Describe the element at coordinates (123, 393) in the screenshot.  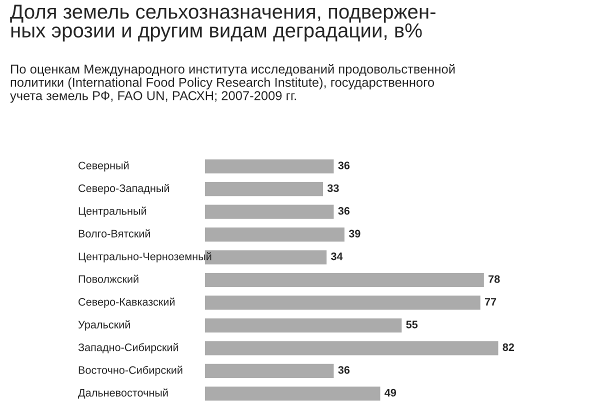
I see `y-tick-label: Дальневосточный` at that location.